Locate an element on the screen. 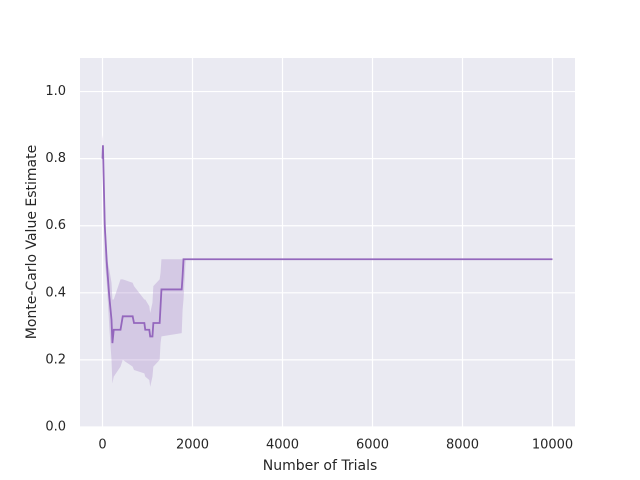 The image size is (640, 480). x-tick-label: 8000 is located at coordinates (462, 445).